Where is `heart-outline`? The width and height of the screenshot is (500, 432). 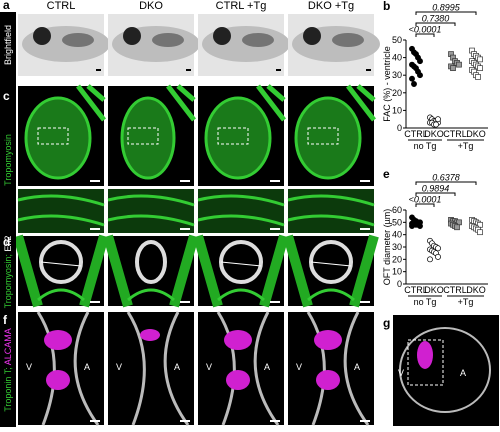
heart-outline is located at coordinates (445, 370).